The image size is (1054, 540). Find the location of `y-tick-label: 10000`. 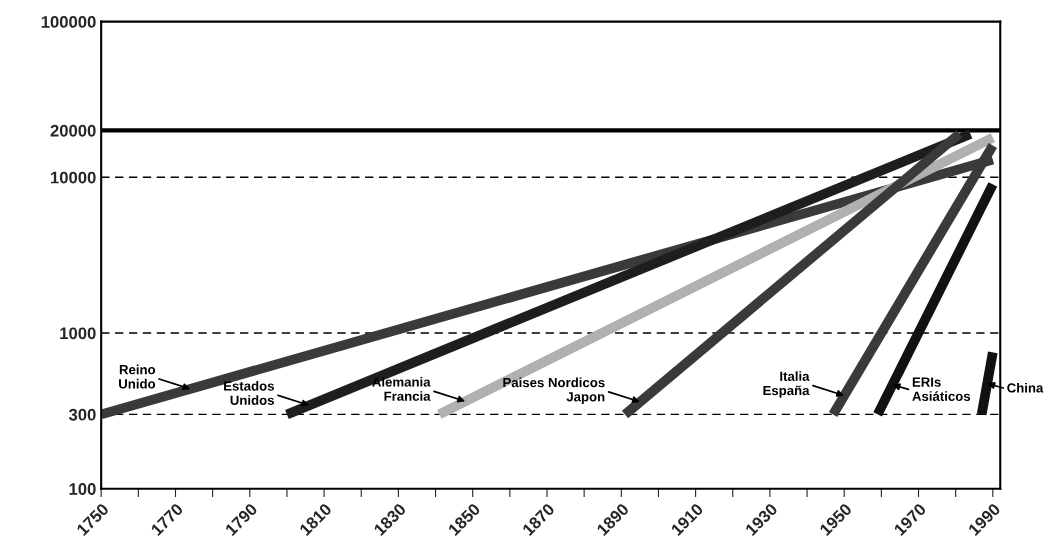

y-tick-label: 10000 is located at coordinates (73, 177).